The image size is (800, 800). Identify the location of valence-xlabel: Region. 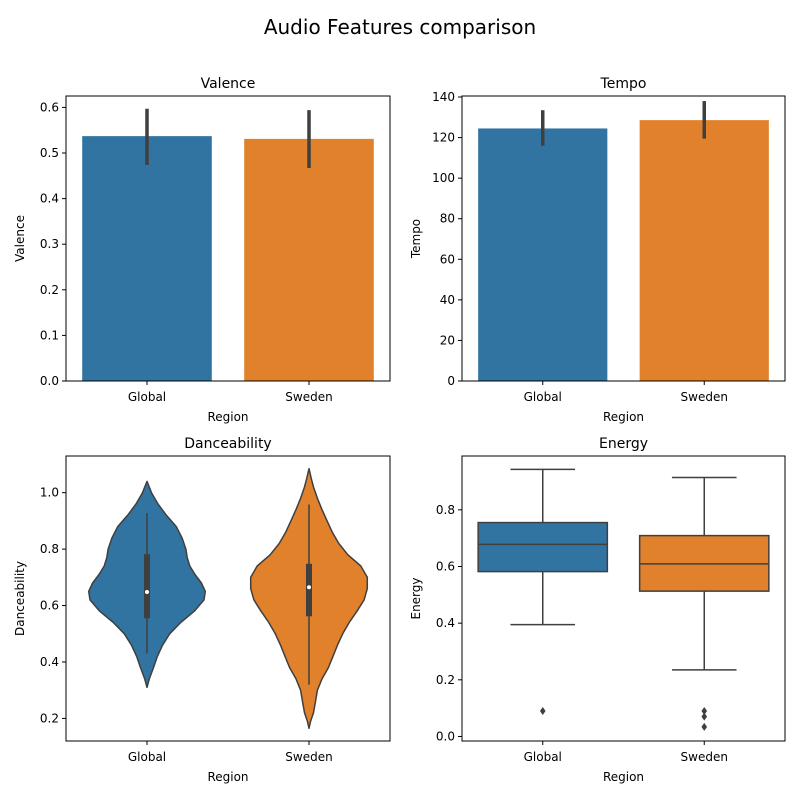
(227, 417).